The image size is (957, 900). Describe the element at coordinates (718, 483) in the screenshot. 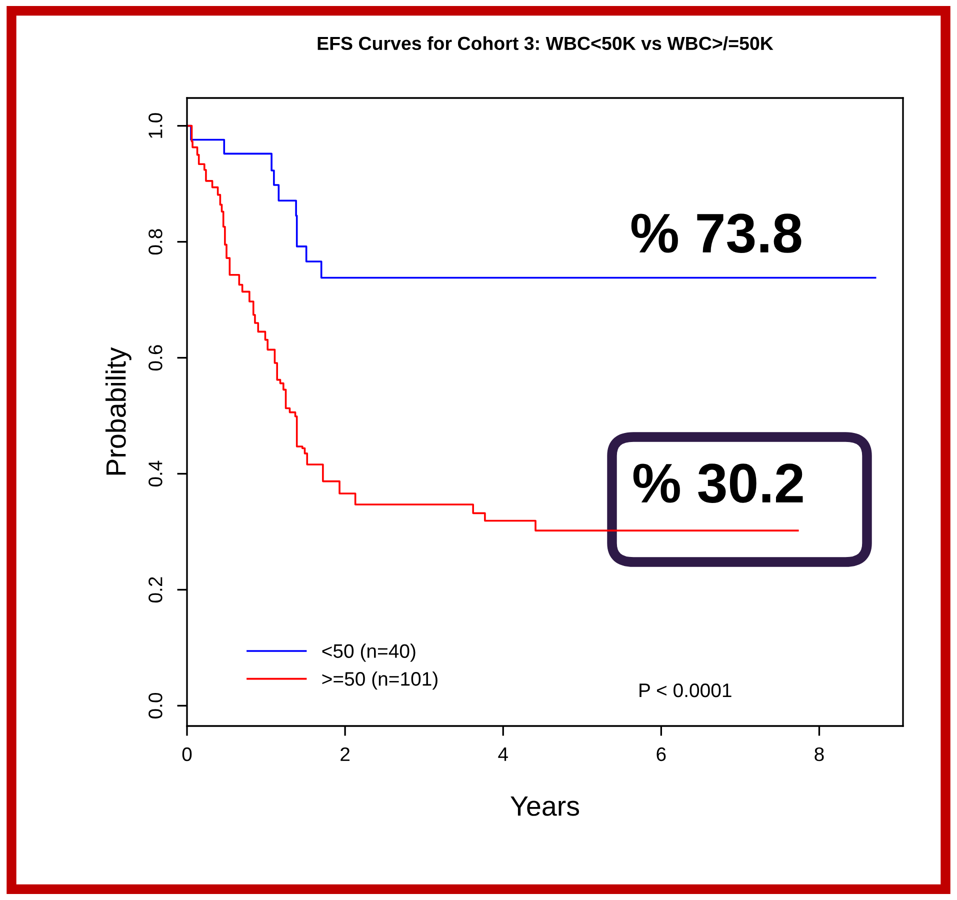

I see `annotation: % 30.2` at that location.